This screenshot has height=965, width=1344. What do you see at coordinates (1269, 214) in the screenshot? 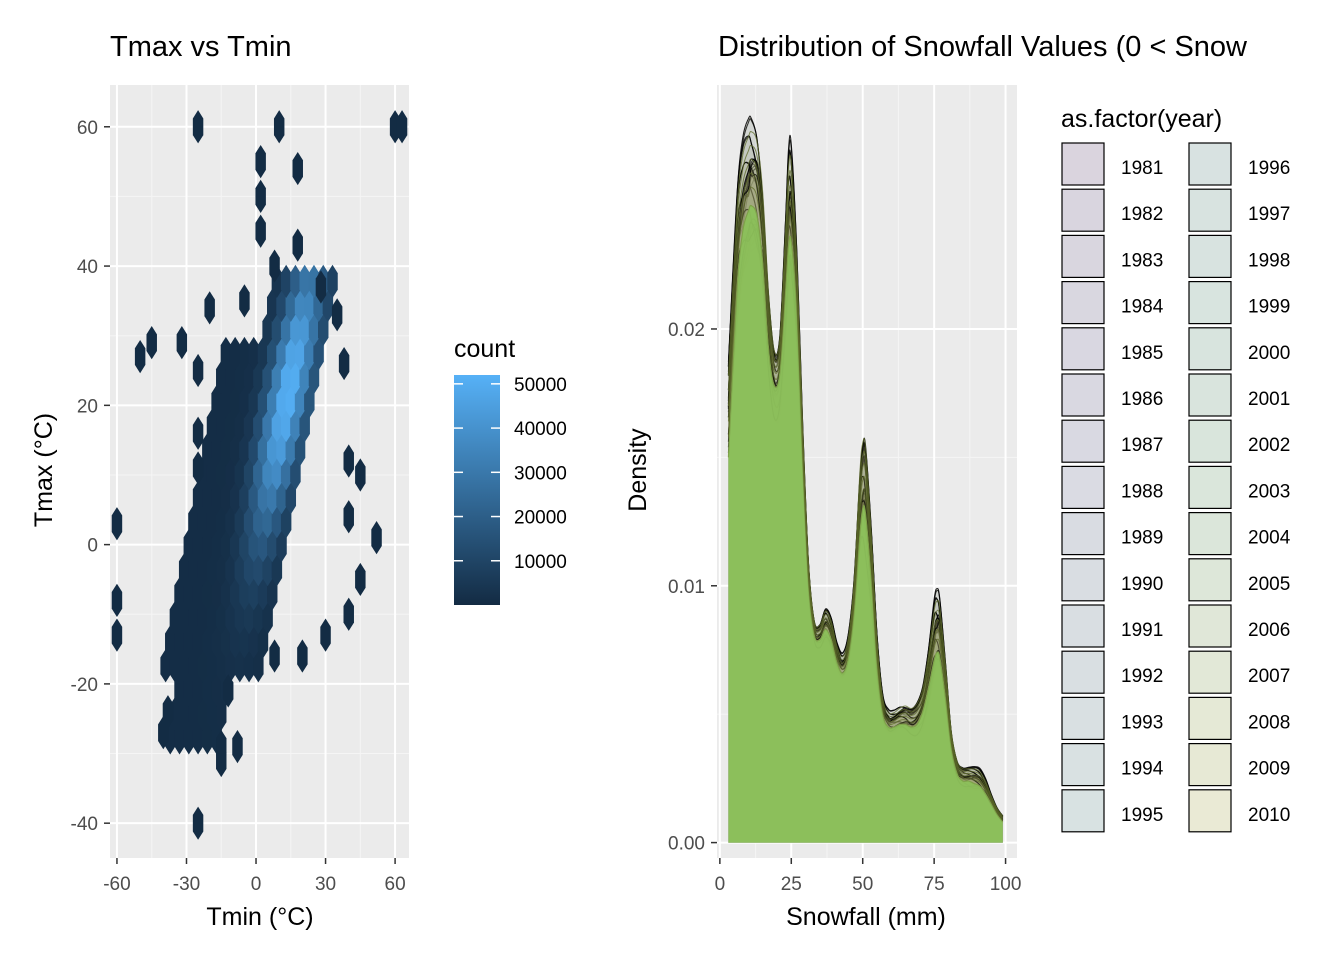
I see `year-legend-label: 1997` at bounding box center [1269, 214].